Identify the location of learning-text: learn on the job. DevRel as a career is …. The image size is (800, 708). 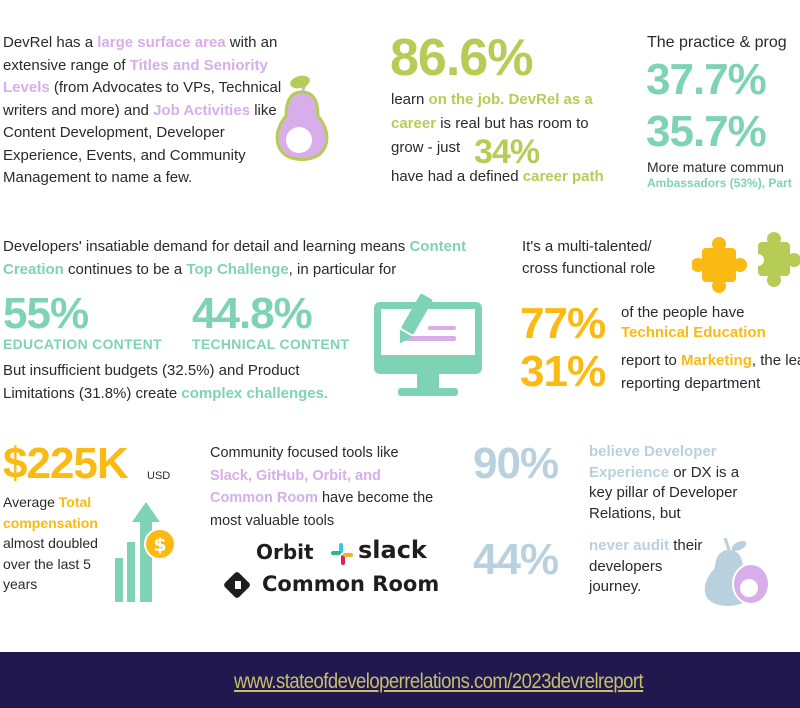
(492, 123).